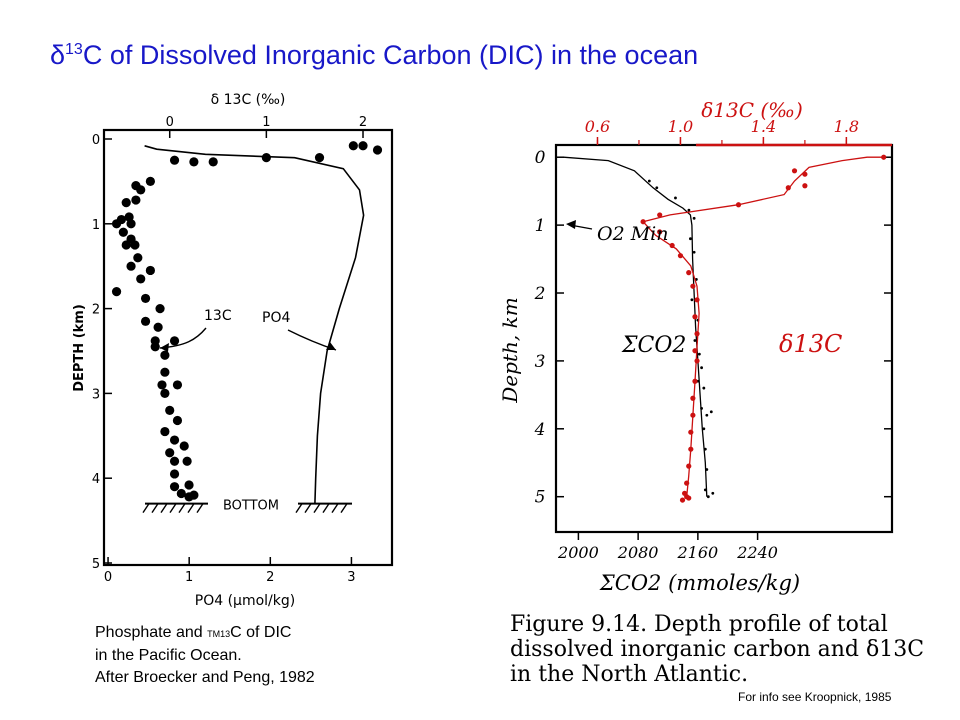  Describe the element at coordinates (108, 577) in the screenshot. I see `left-bottom-tick-label: 0` at that location.